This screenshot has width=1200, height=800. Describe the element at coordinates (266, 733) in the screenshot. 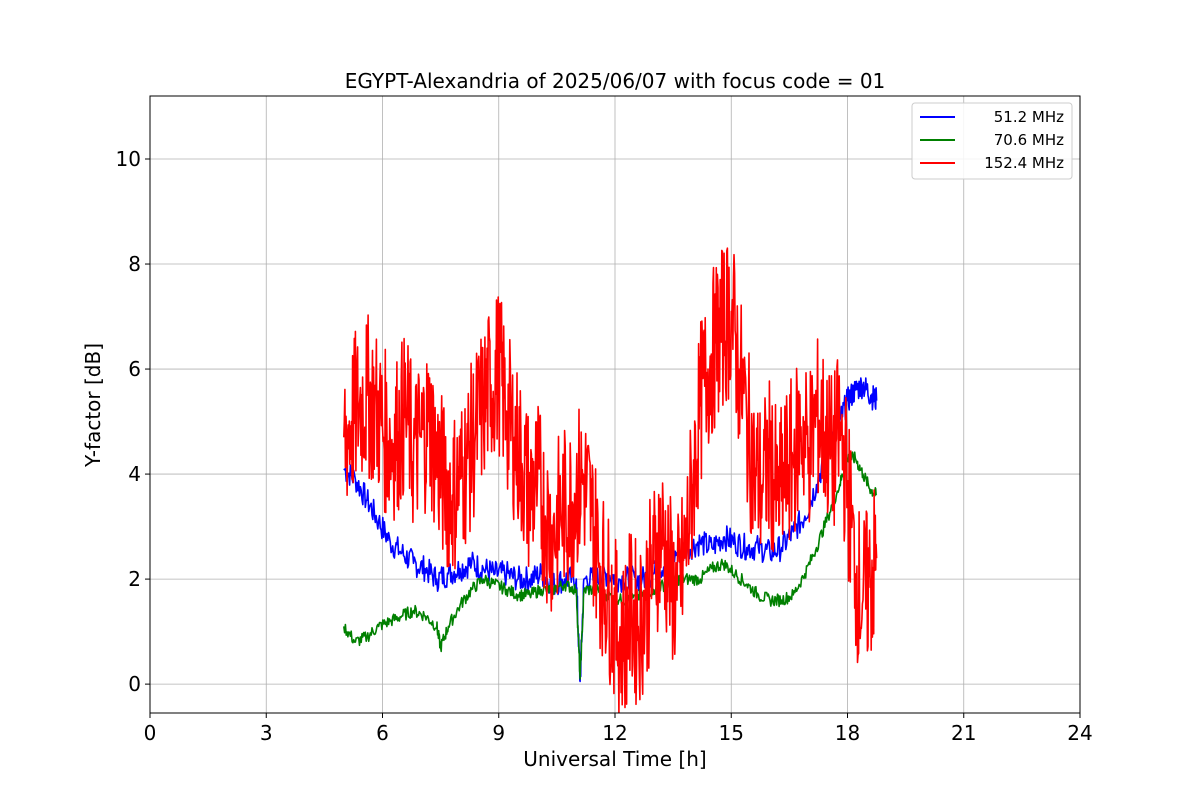

I see `x-tick-label: 3` at that location.